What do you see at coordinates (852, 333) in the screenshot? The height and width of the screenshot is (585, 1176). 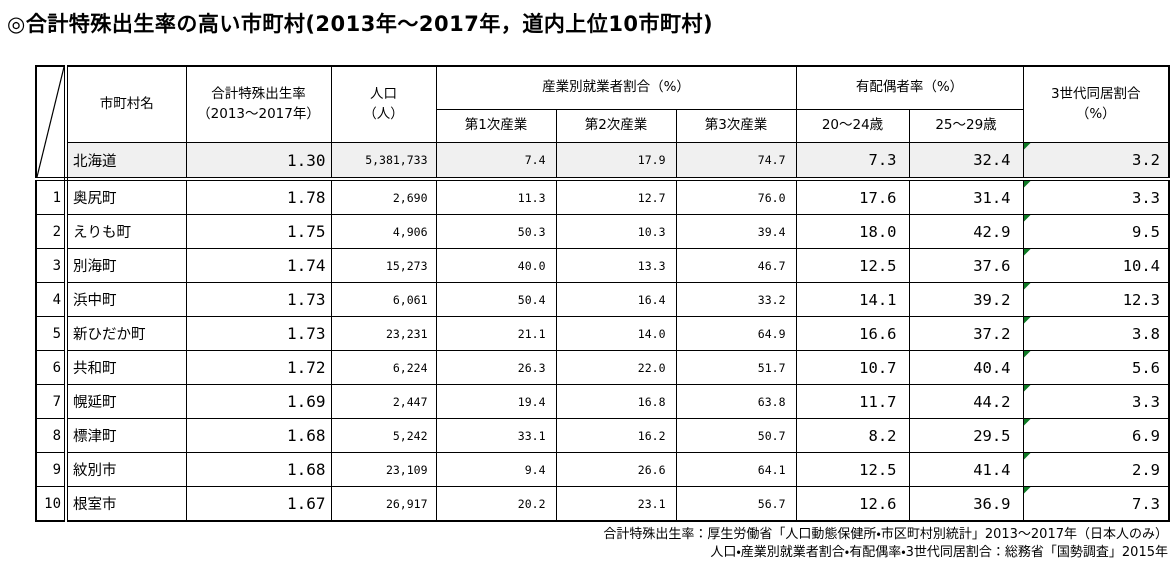 I see `spouse-20-24-cell: 16.6` at bounding box center [852, 333].